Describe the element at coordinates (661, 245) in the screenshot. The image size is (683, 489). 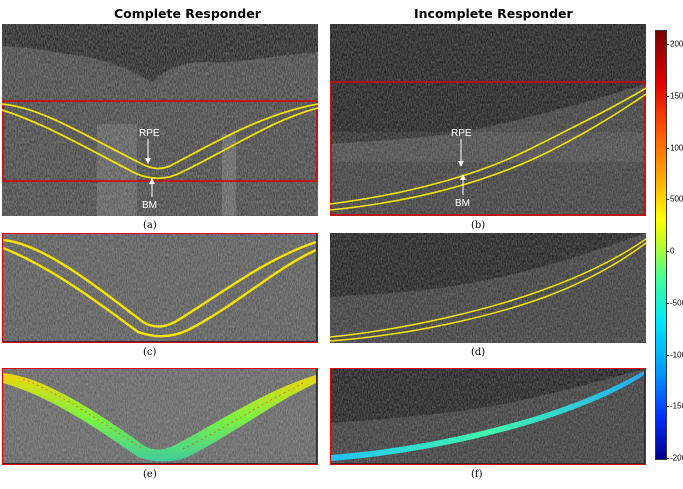
I see `colorbar` at that location.